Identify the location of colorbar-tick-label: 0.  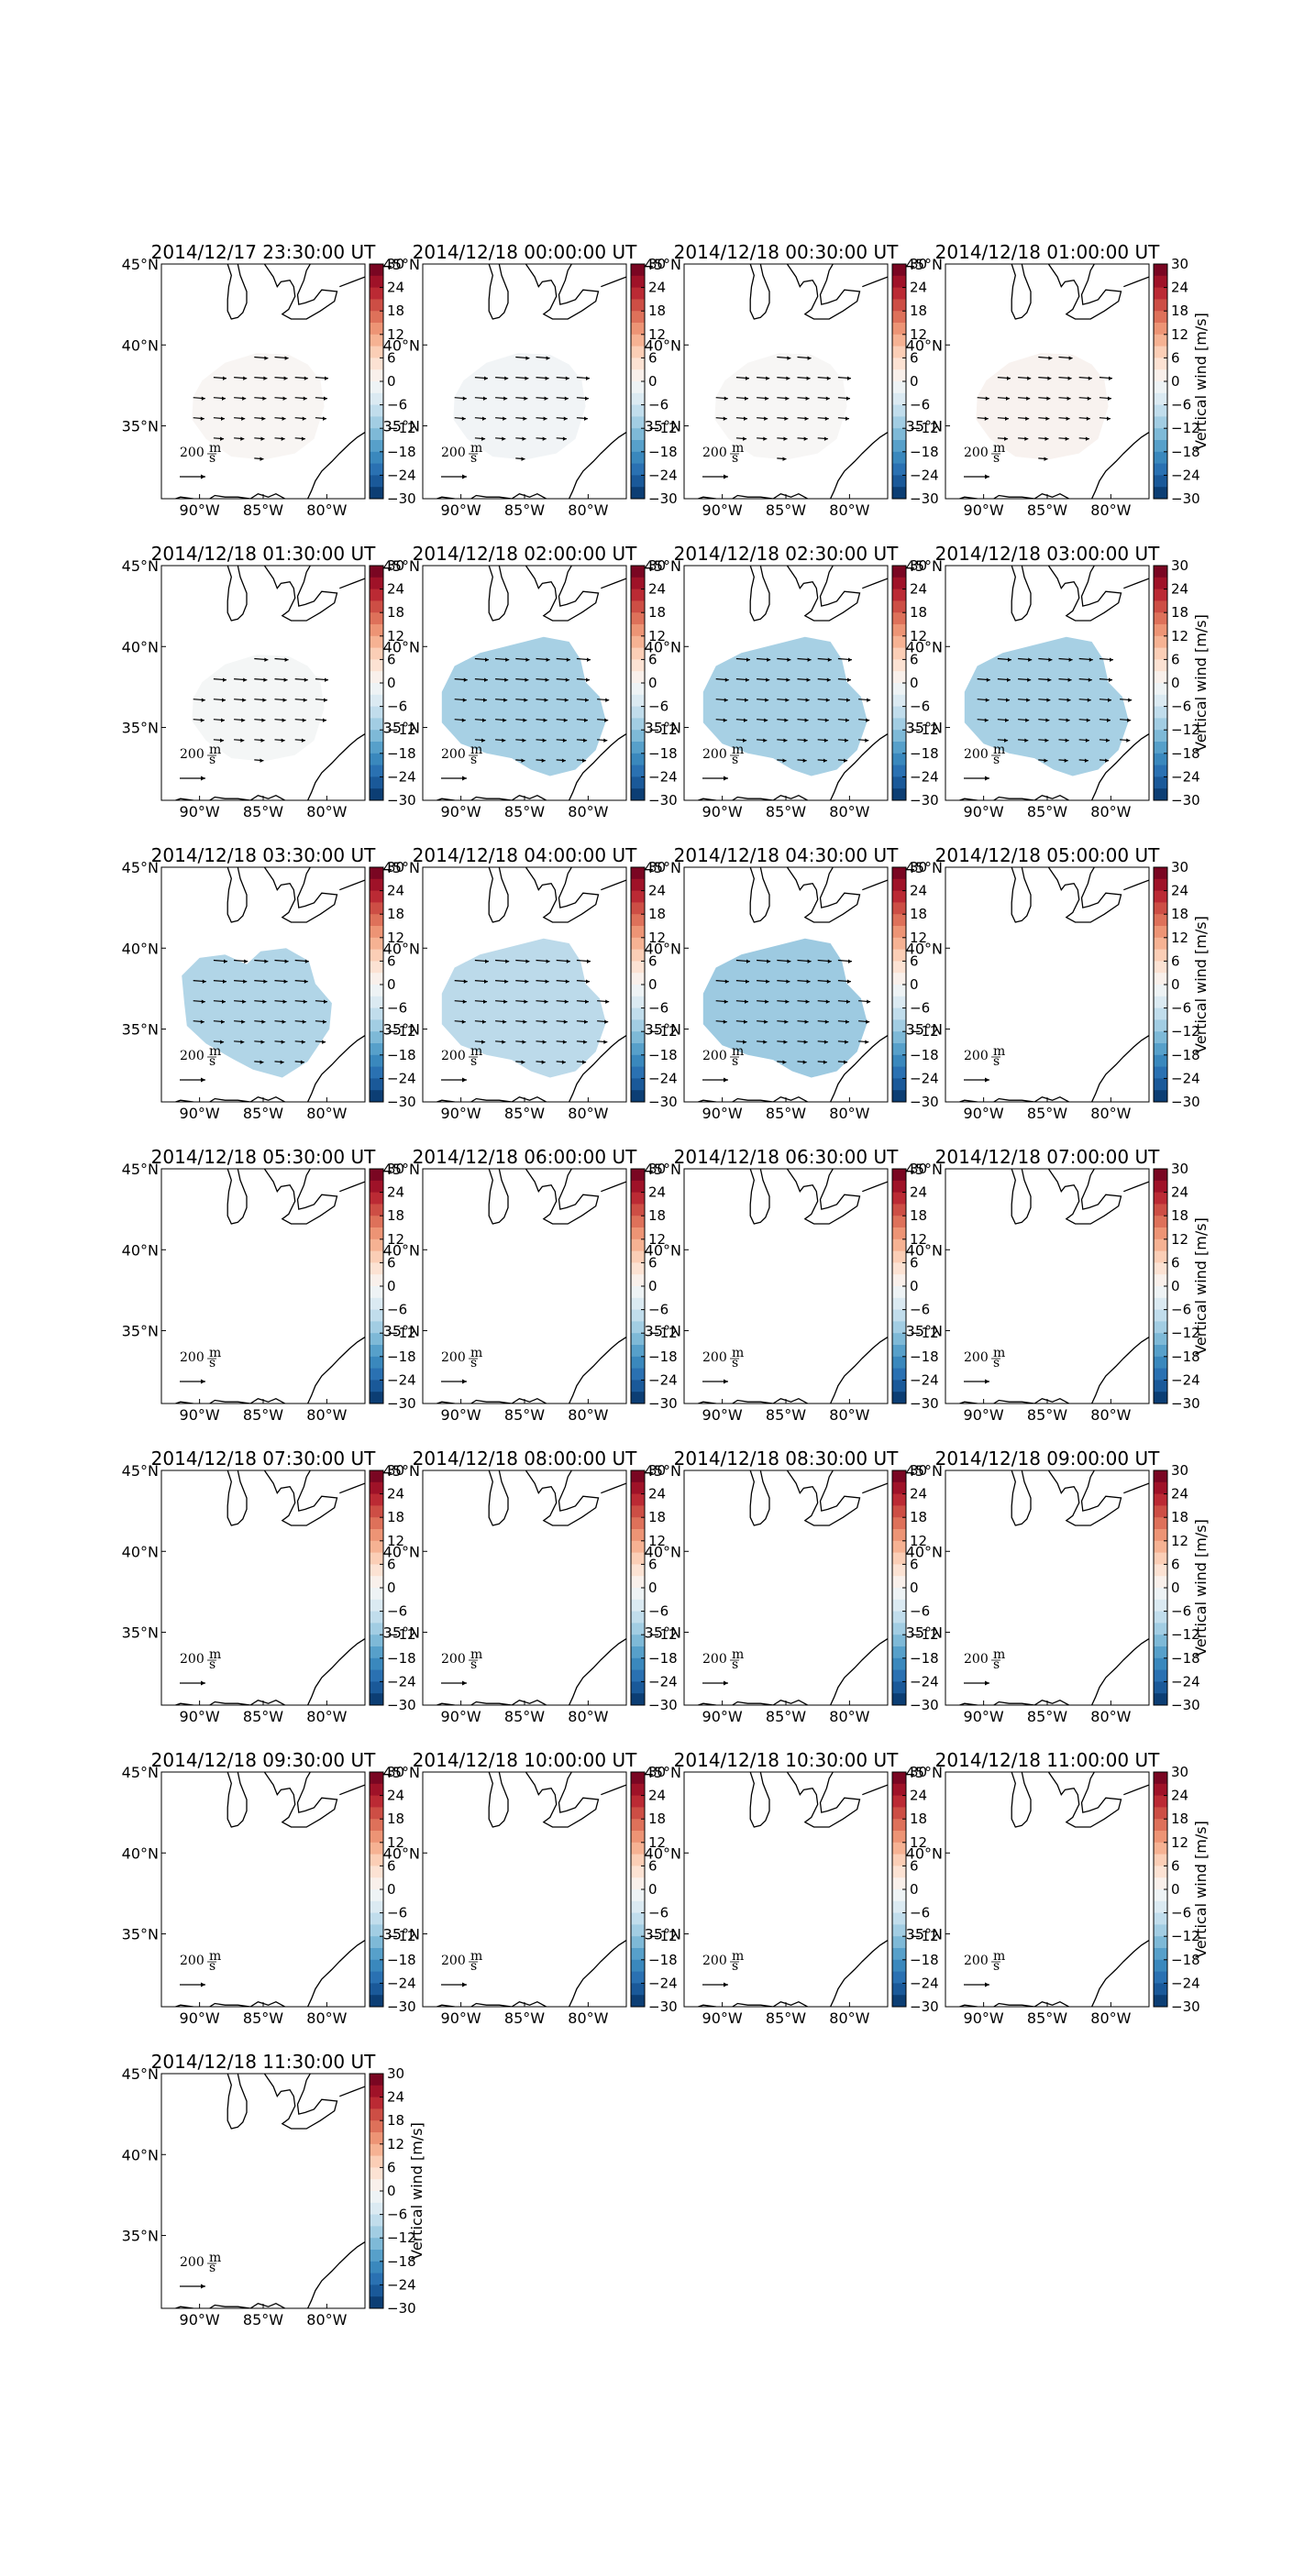
(914, 683).